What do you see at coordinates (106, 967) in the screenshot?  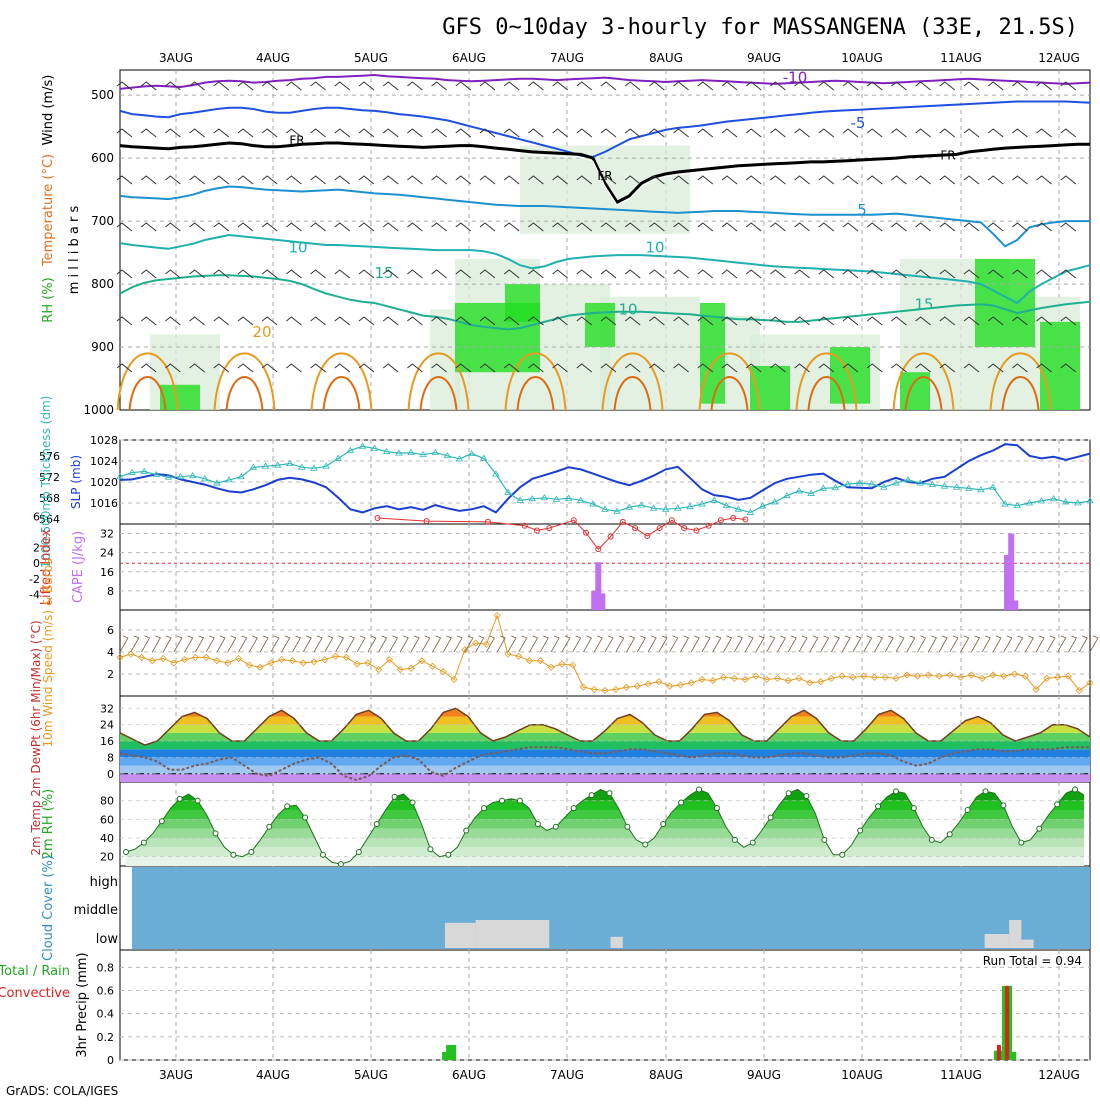 I see `precip-tick-label: 0.8` at bounding box center [106, 967].